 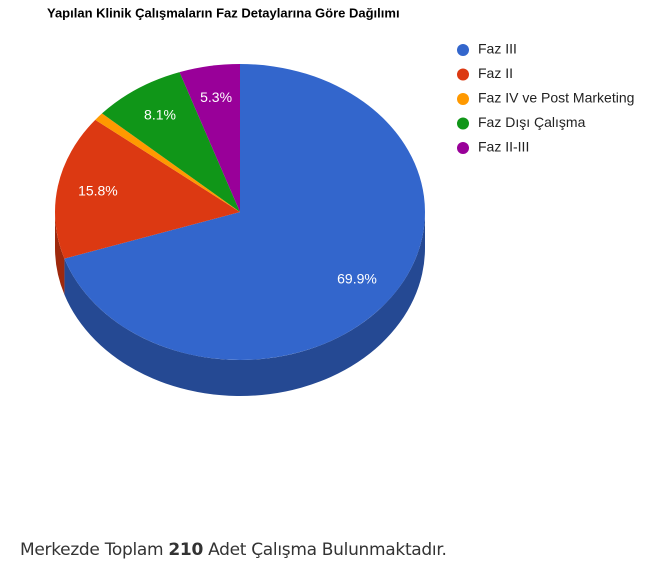 I want to click on legend-label: Faz II, so click(x=495, y=73).